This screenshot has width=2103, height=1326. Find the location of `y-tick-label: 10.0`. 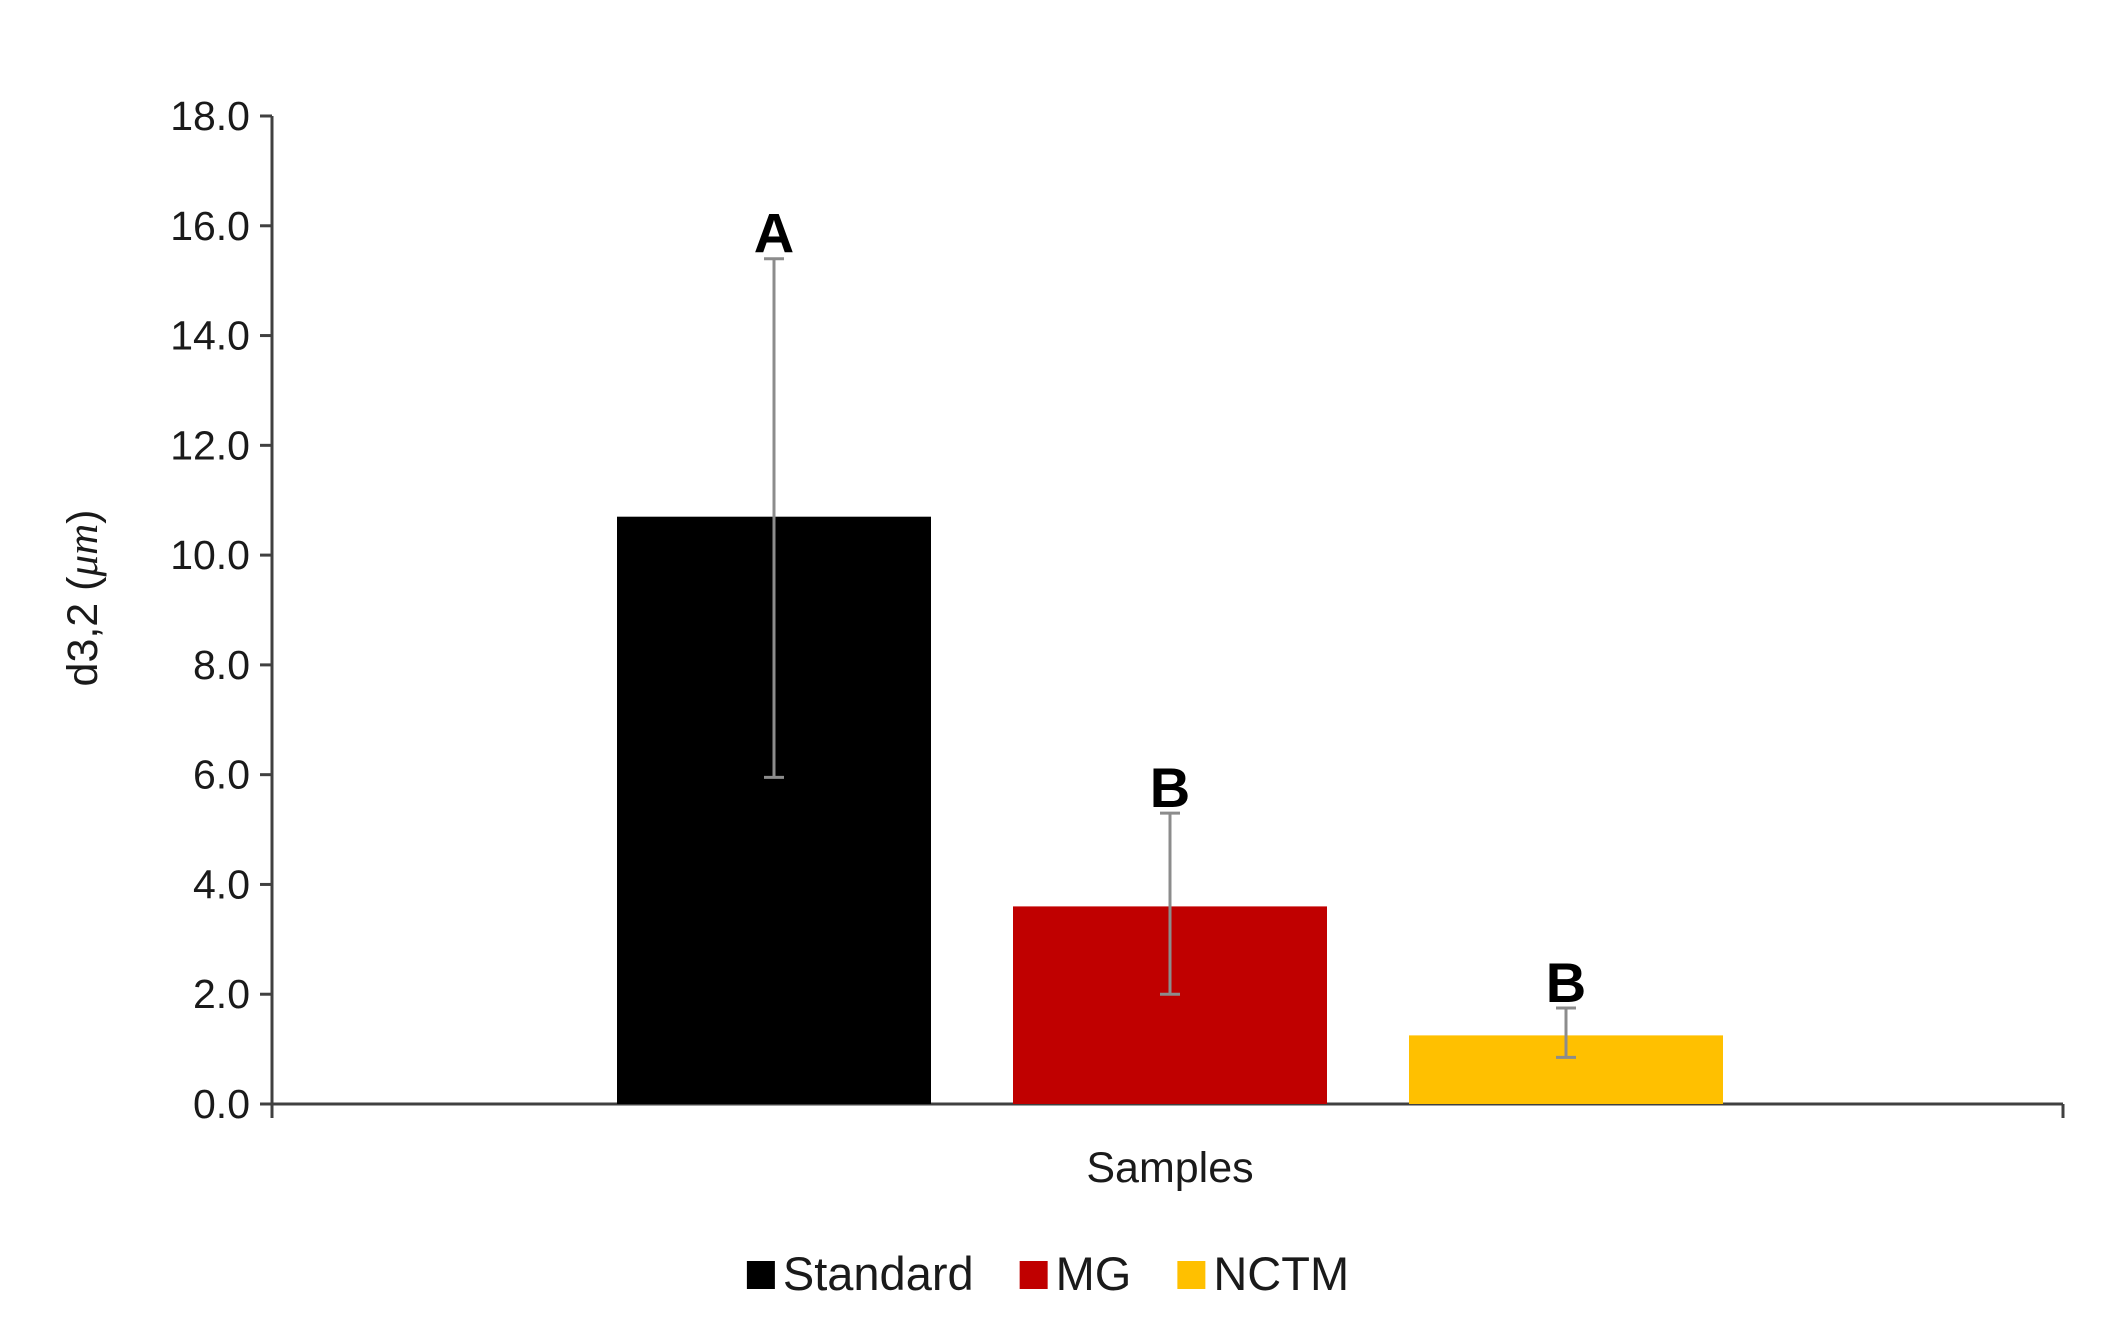

y-tick-label: 10.0 is located at coordinates (210, 555).